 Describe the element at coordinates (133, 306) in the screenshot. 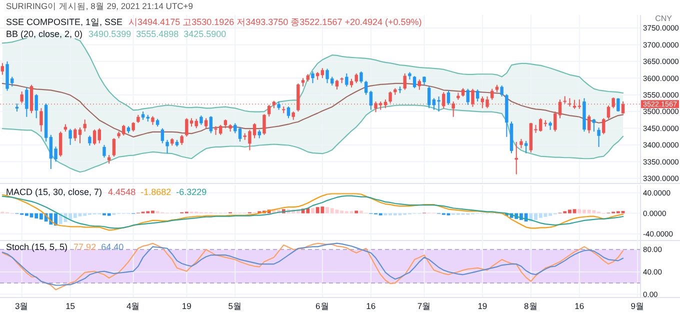

I see `x-tick-label: 4월` at that location.